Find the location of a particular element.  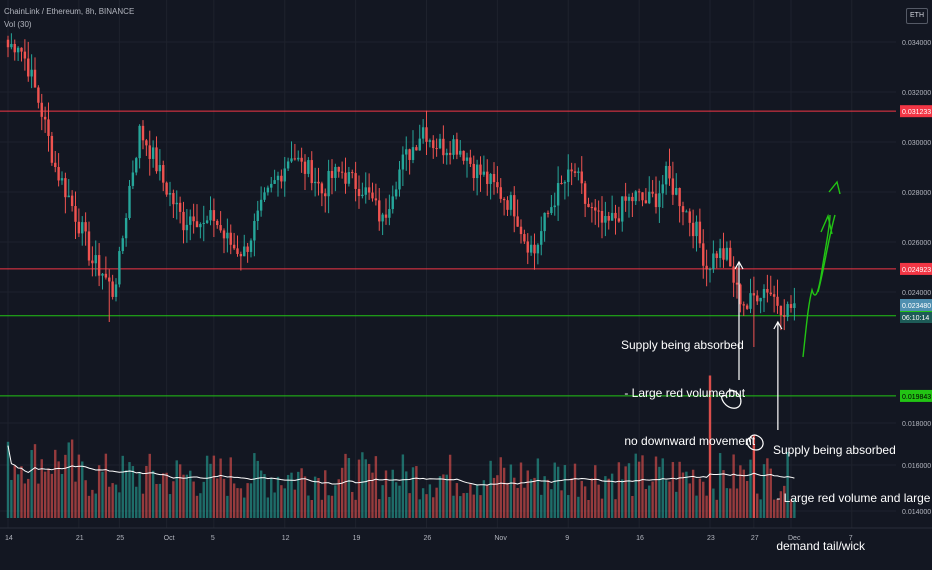

note2-line-1: Supply being absorbed is located at coordinates (834, 450).